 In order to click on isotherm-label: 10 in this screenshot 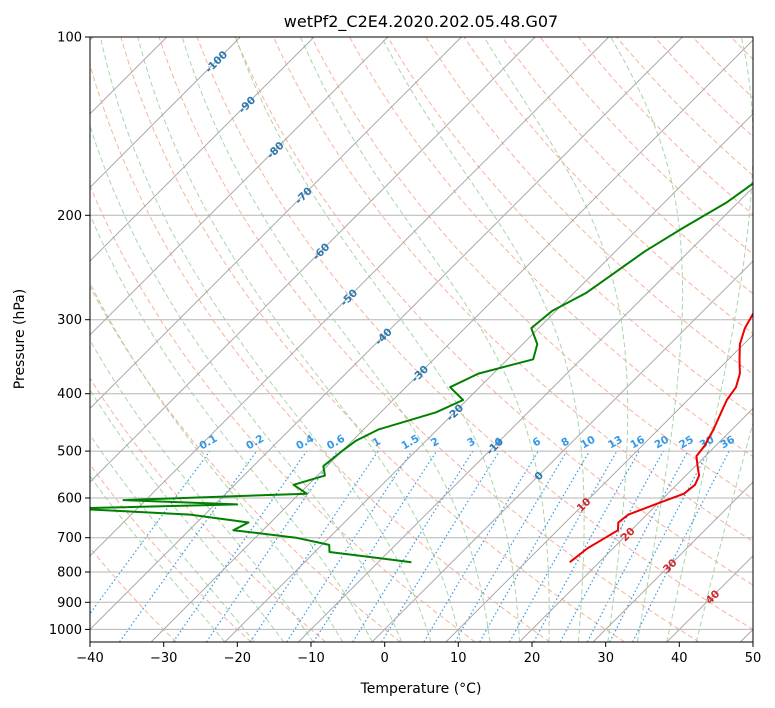, I will do `click(584, 505)`.